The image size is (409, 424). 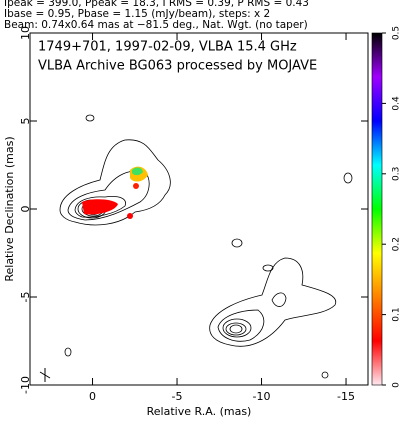 What do you see at coordinates (397, 33) in the screenshot?
I see `colorbar-tick-label: 0.5` at bounding box center [397, 33].